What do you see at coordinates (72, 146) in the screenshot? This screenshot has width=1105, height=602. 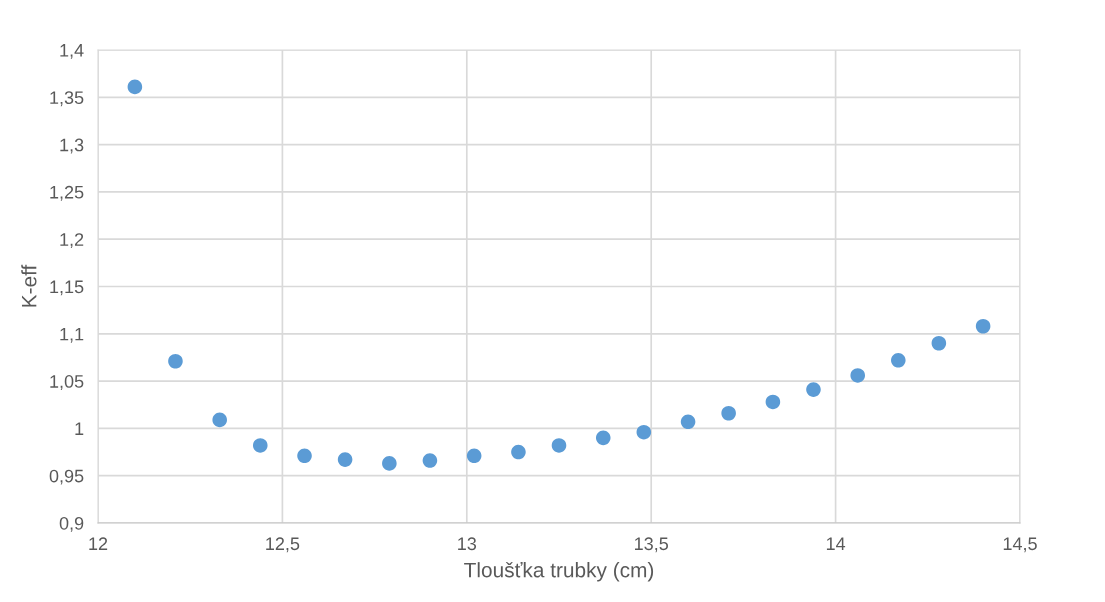 I see `y-tick-label: 1,3` at bounding box center [72, 146].